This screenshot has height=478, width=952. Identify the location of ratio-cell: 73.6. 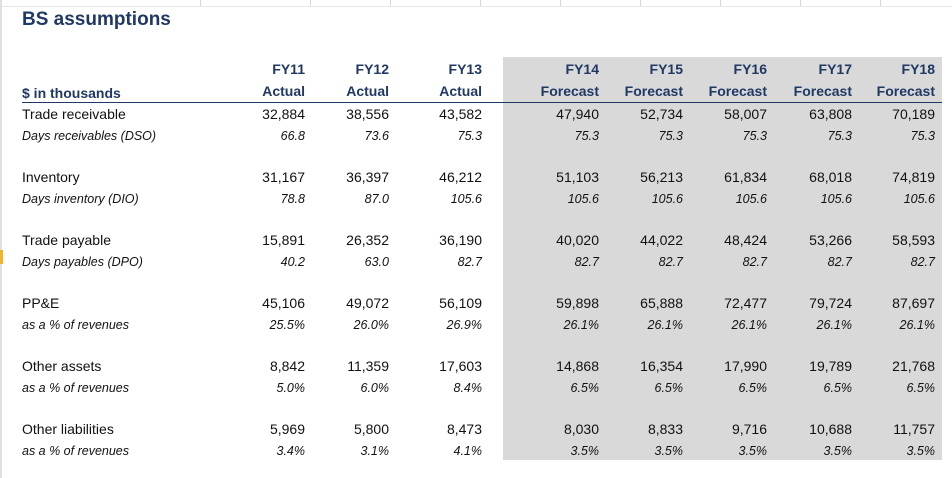
(376, 136).